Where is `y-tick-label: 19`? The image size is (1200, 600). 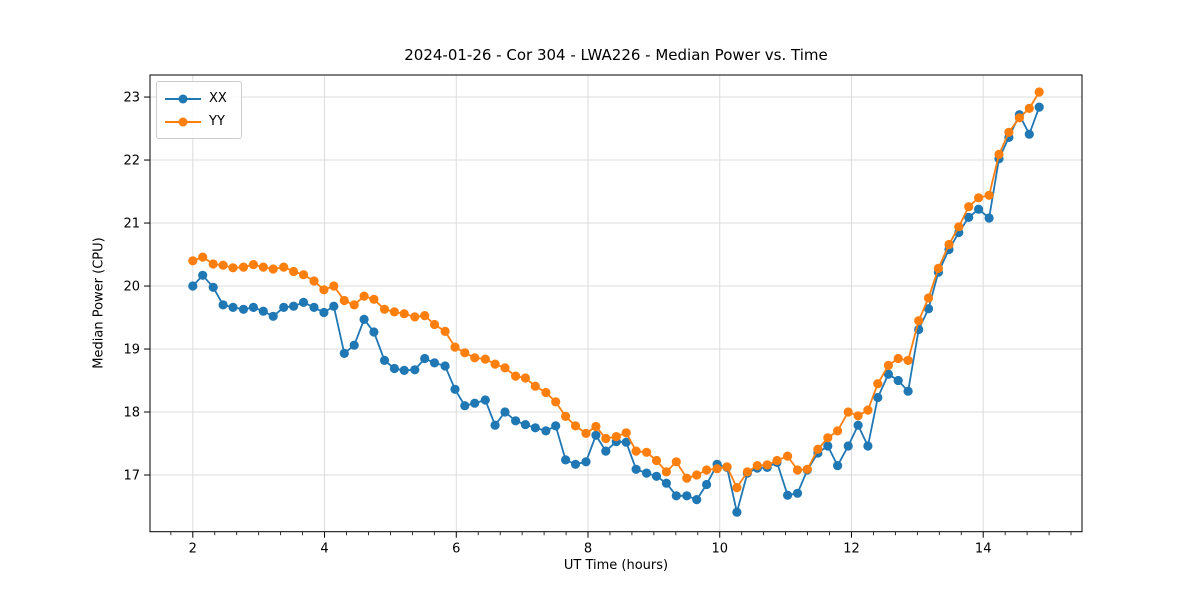 y-tick-label: 19 is located at coordinates (131, 350).